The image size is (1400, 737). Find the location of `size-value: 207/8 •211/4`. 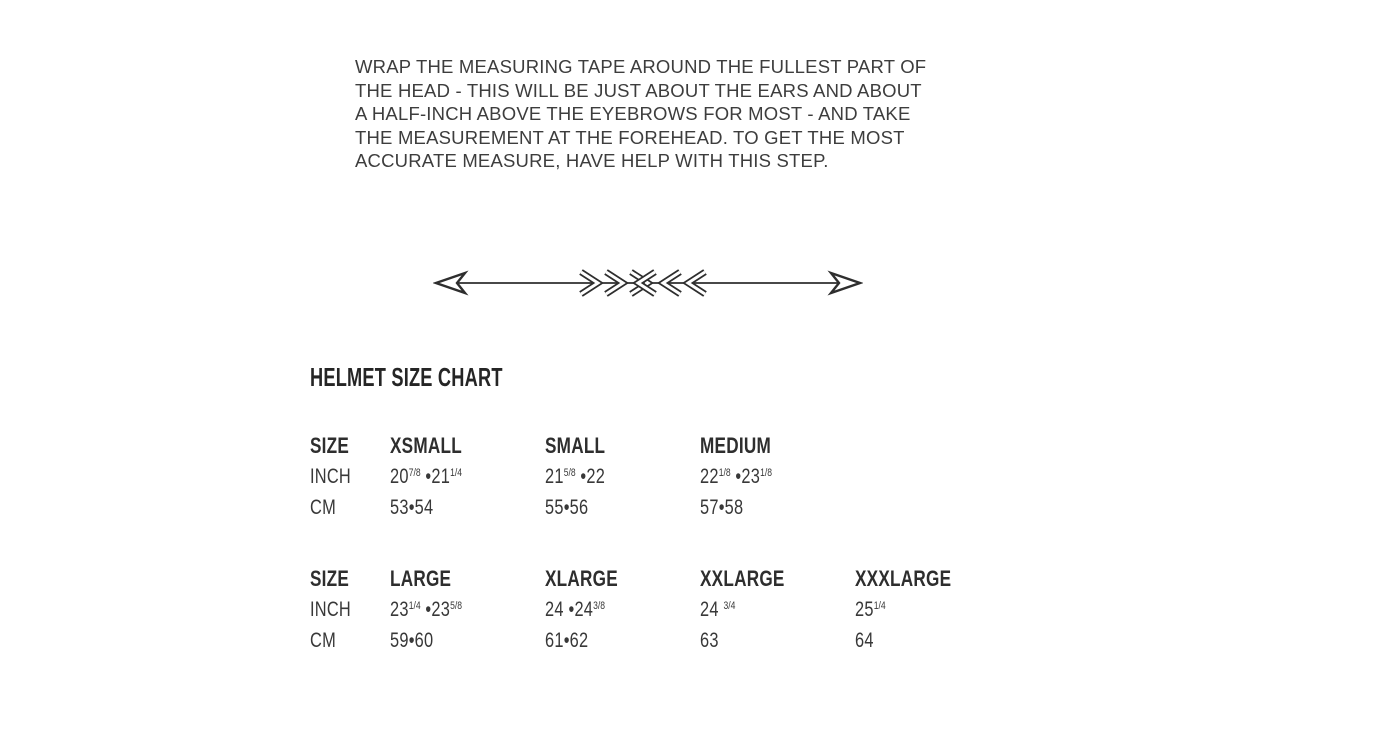

size-value: 207/8 •211/4 is located at coordinates (426, 476).